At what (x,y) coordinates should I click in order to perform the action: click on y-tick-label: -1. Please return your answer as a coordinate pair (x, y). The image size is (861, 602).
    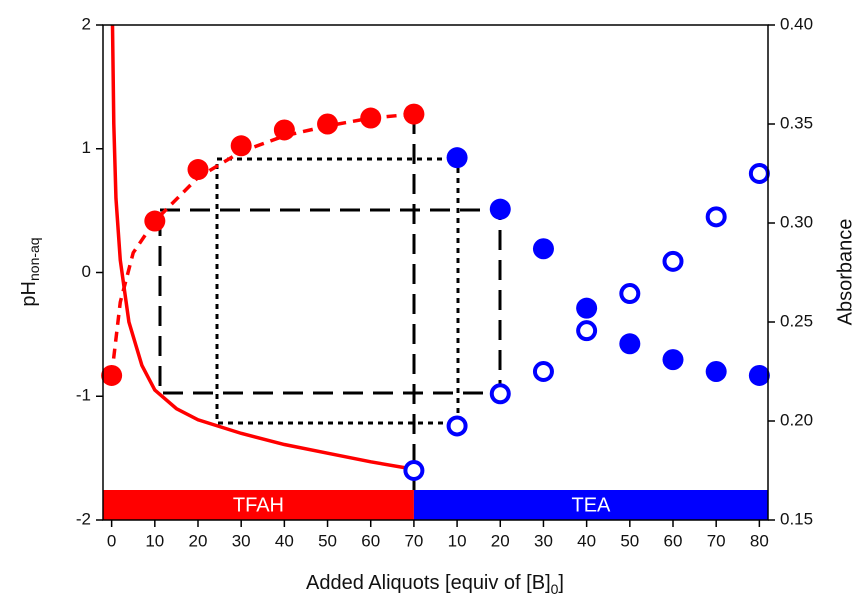
    Looking at the image, I should click on (83, 395).